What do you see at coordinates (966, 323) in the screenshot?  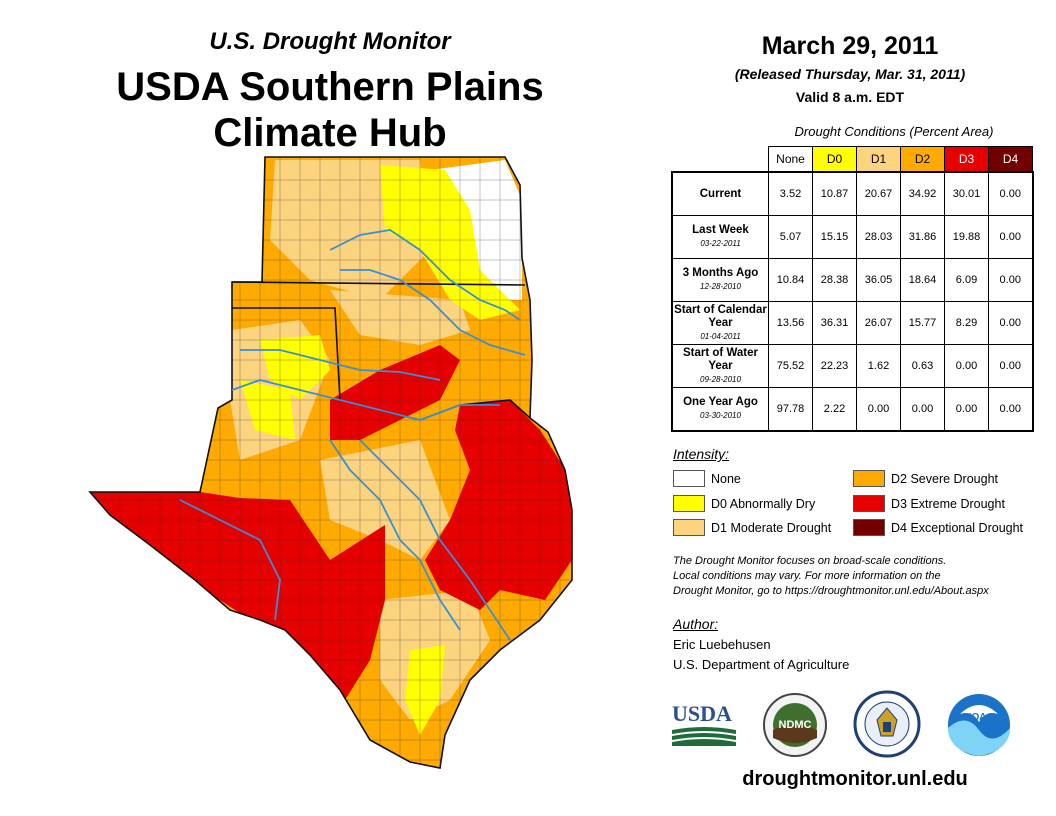 I see `table-cell: 8.29` at bounding box center [966, 323].